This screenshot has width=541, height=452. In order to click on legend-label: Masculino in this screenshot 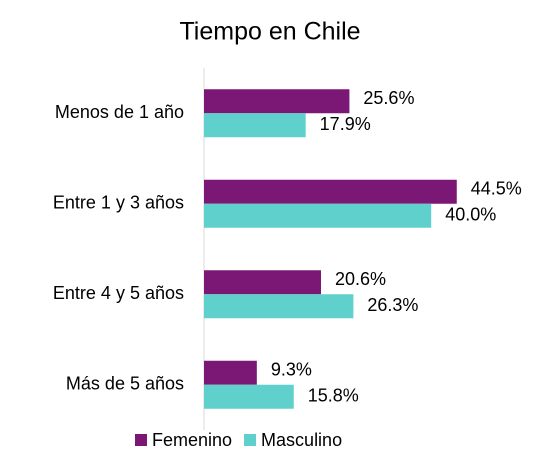, I will do `click(301, 440)`.